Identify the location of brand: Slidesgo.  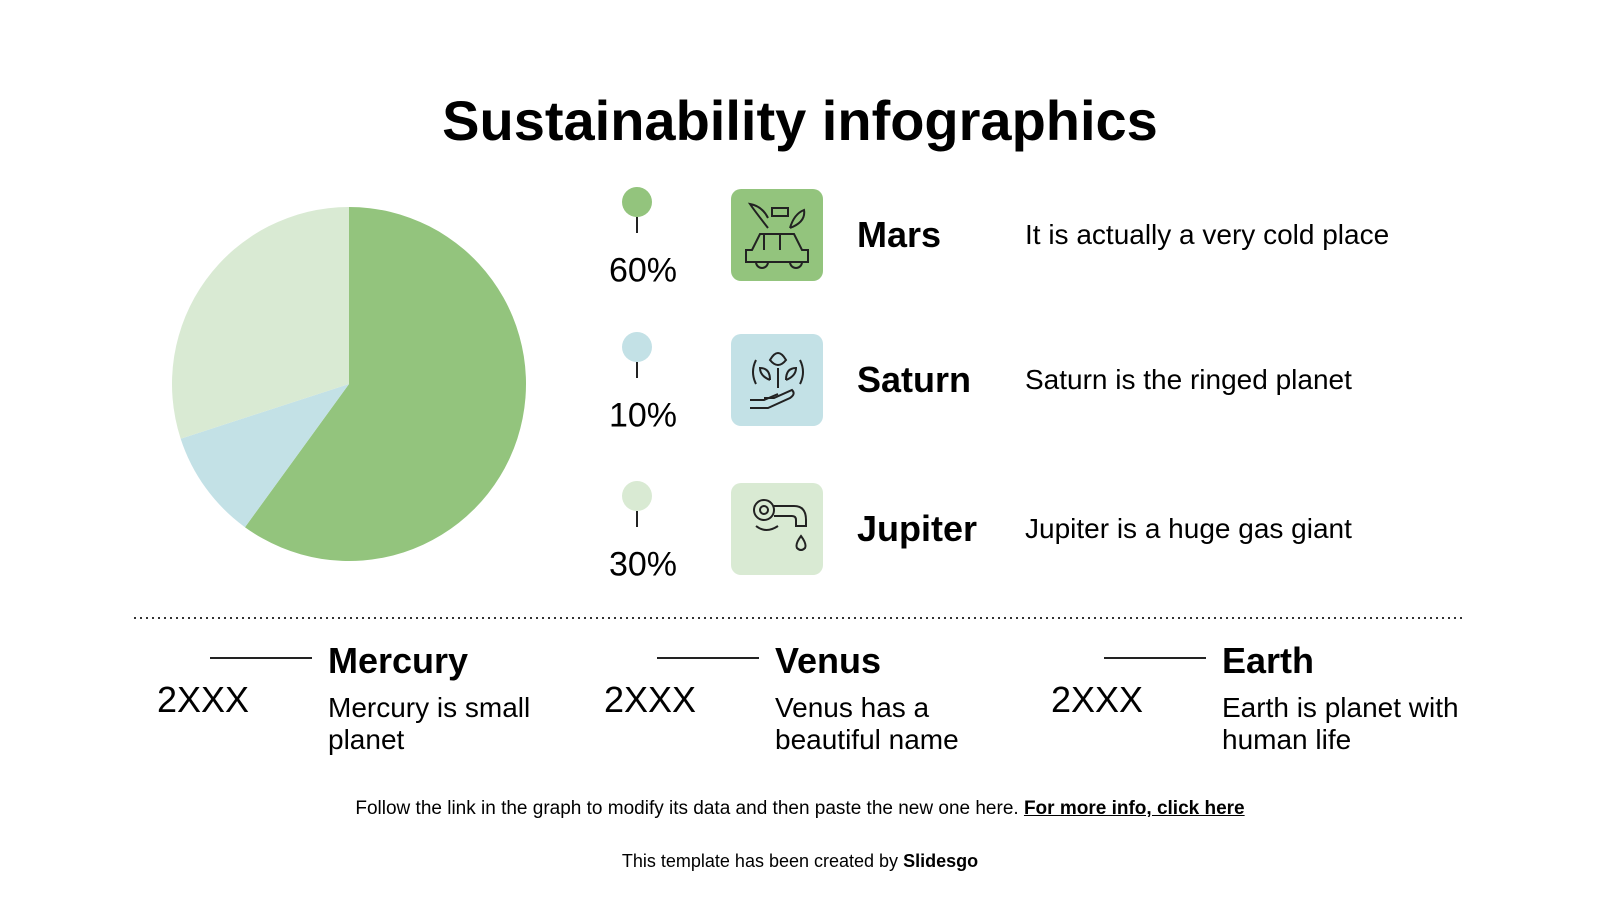
(941, 861).